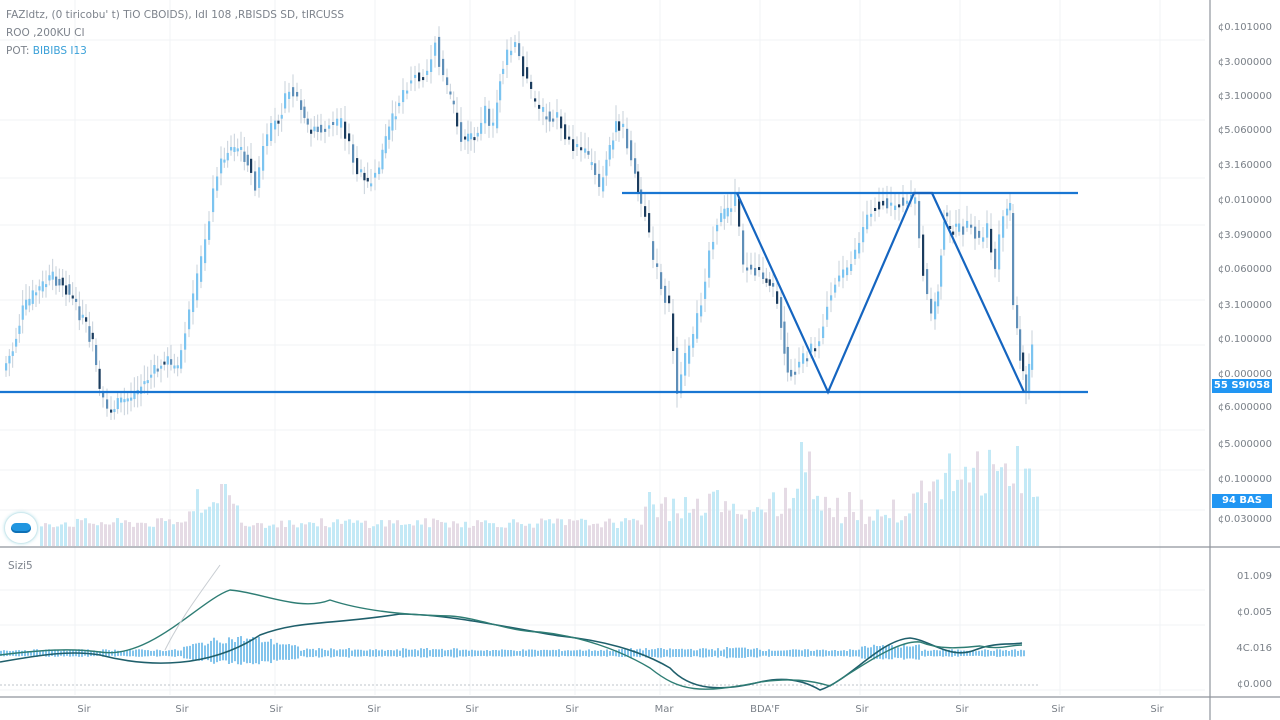  What do you see at coordinates (1244, 27) in the screenshot?
I see `price-axis-label: ¢0.101000` at bounding box center [1244, 27].